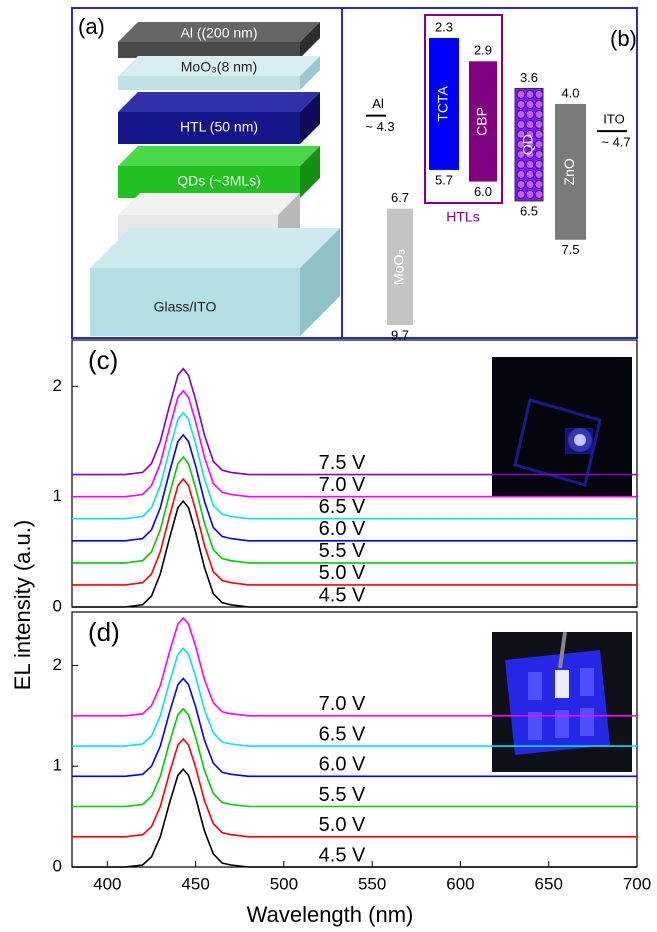 Image resolution: width=657 pixels, height=932 pixels. I want to click on energy-label: ~ 4.3, so click(379, 126).